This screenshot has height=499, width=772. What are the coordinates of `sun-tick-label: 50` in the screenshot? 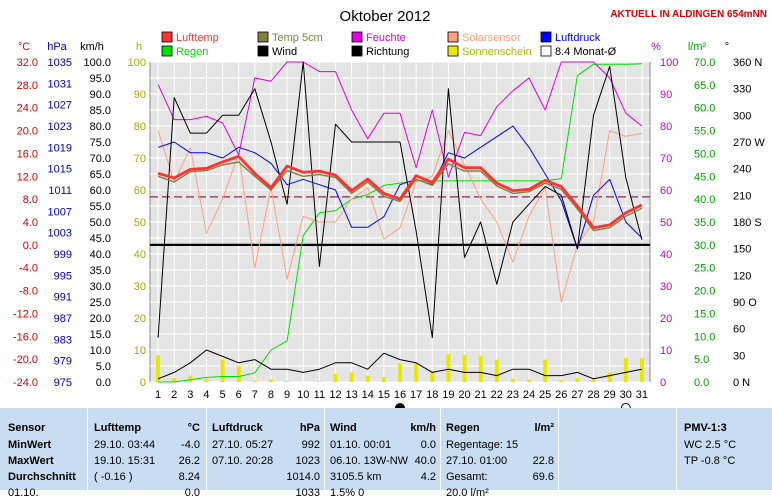 It's located at (140, 223).